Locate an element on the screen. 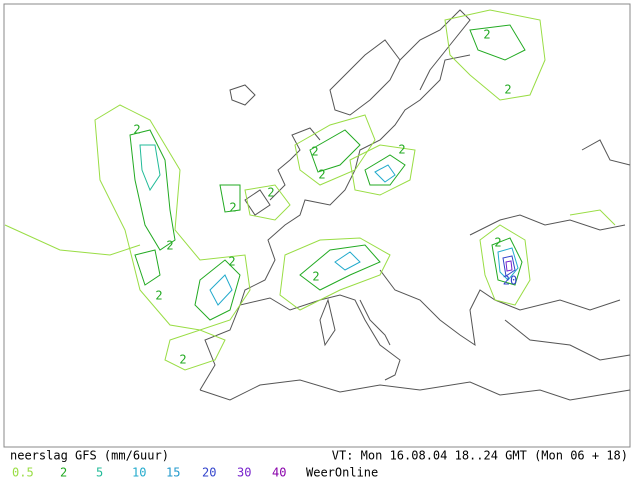  legend-level: 15 is located at coordinates (173, 473).